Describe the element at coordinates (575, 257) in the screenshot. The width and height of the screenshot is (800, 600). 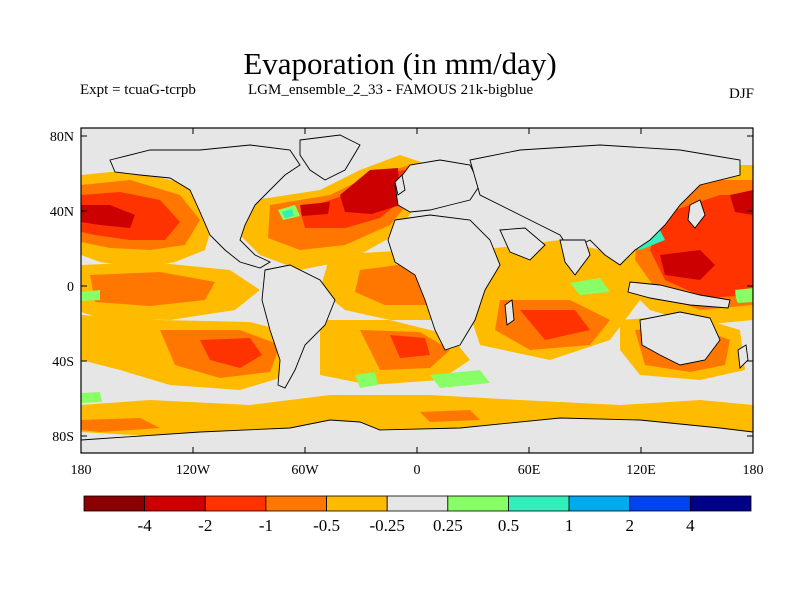
I see `india` at that location.